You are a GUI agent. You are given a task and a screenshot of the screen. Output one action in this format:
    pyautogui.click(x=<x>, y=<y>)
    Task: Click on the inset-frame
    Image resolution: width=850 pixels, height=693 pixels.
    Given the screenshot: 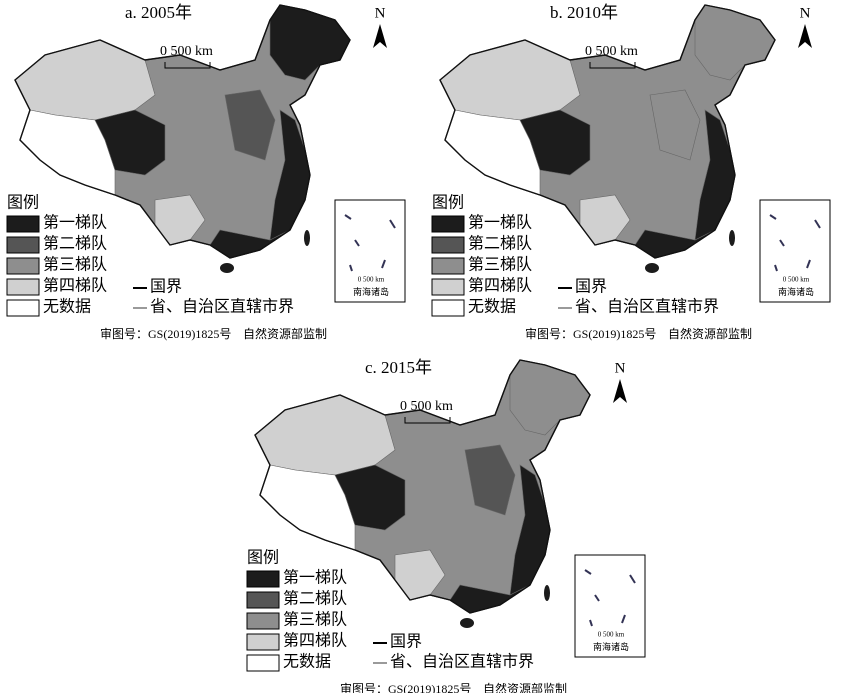 What is the action you would take?
    pyautogui.click(x=370, y=251)
    